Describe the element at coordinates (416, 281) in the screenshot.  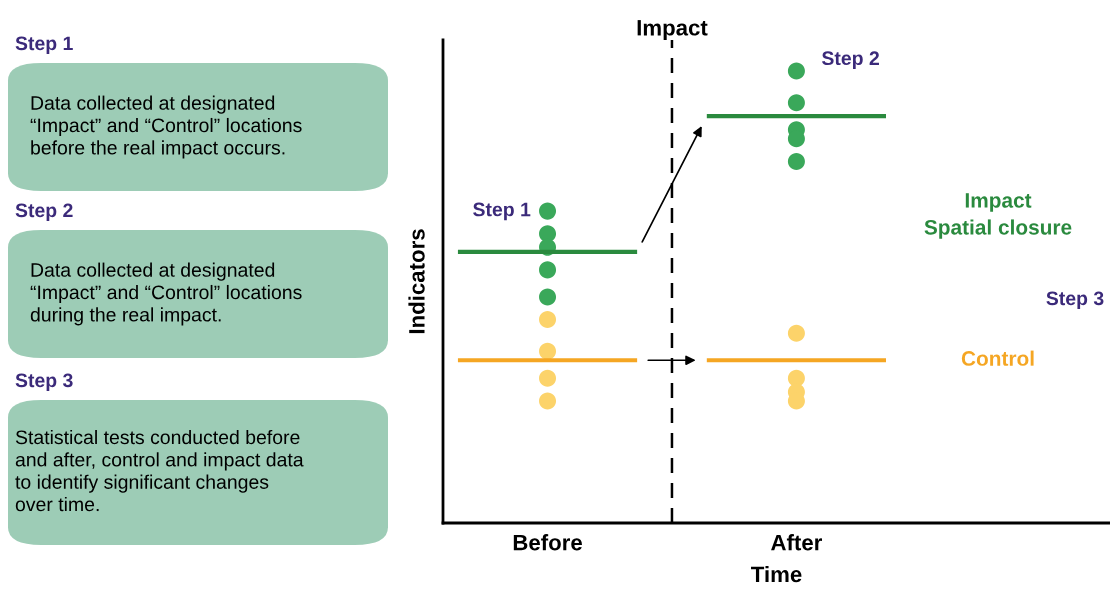
I see `y-axis-title: Indicators` at that location.